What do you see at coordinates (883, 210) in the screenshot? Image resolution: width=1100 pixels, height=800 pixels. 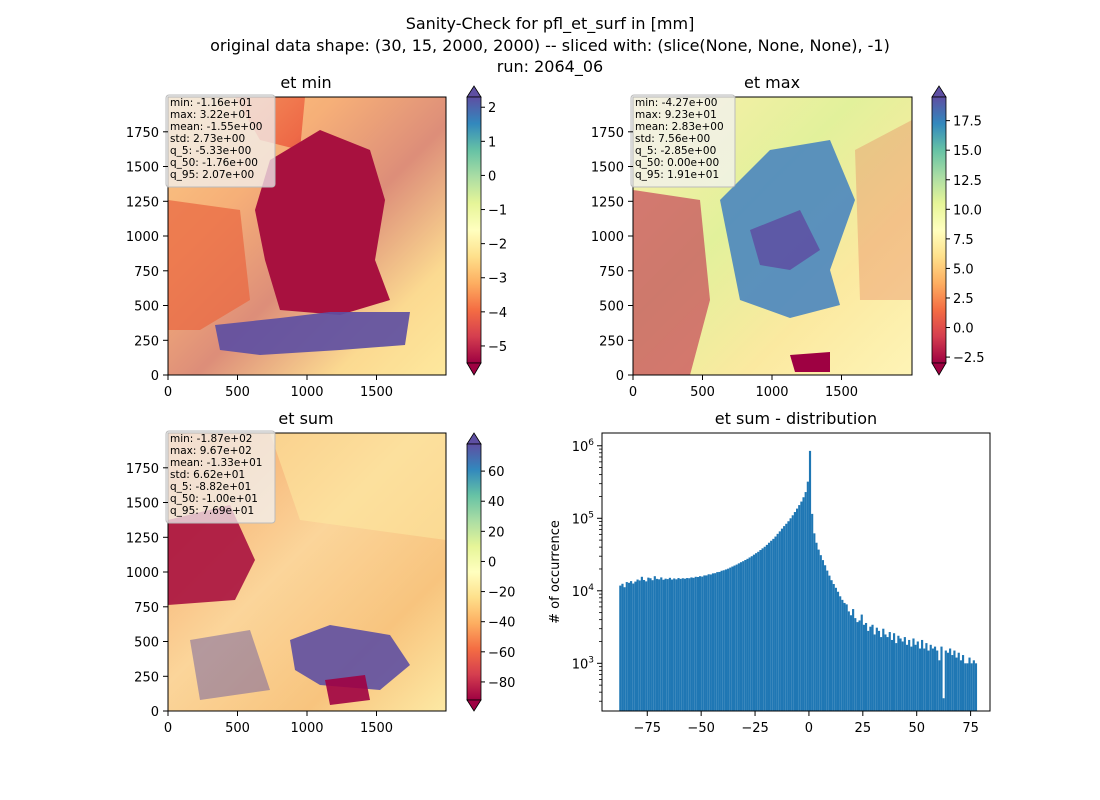 I see `heatmap-region-east` at bounding box center [883, 210].